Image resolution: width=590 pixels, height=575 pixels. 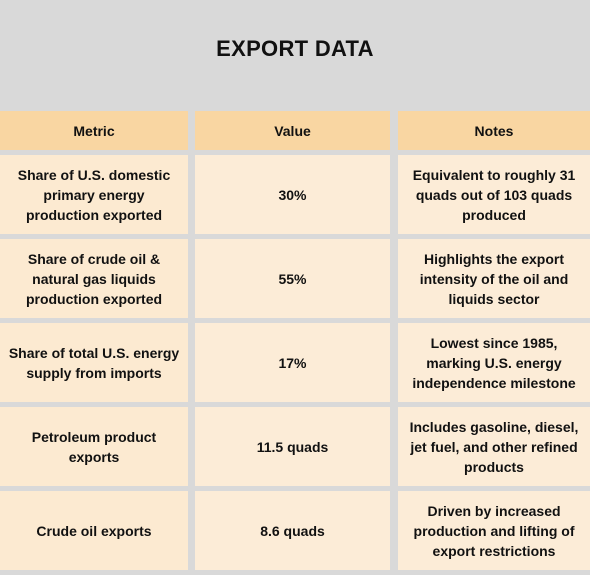 I want to click on value-cell: 8.6 quads, so click(x=292, y=530).